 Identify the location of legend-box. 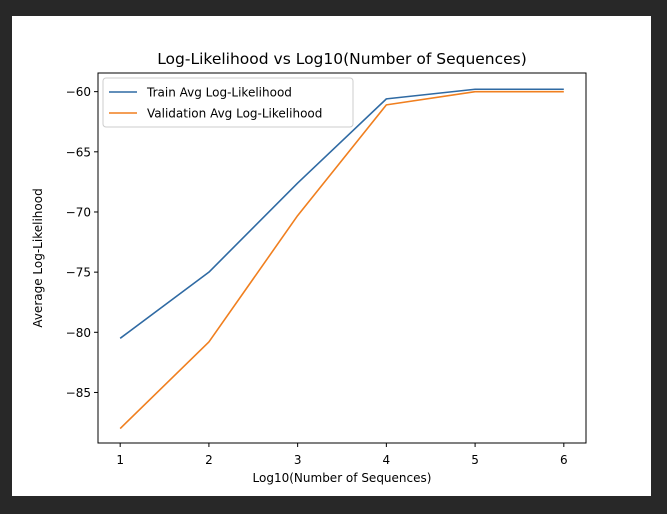
(228, 102).